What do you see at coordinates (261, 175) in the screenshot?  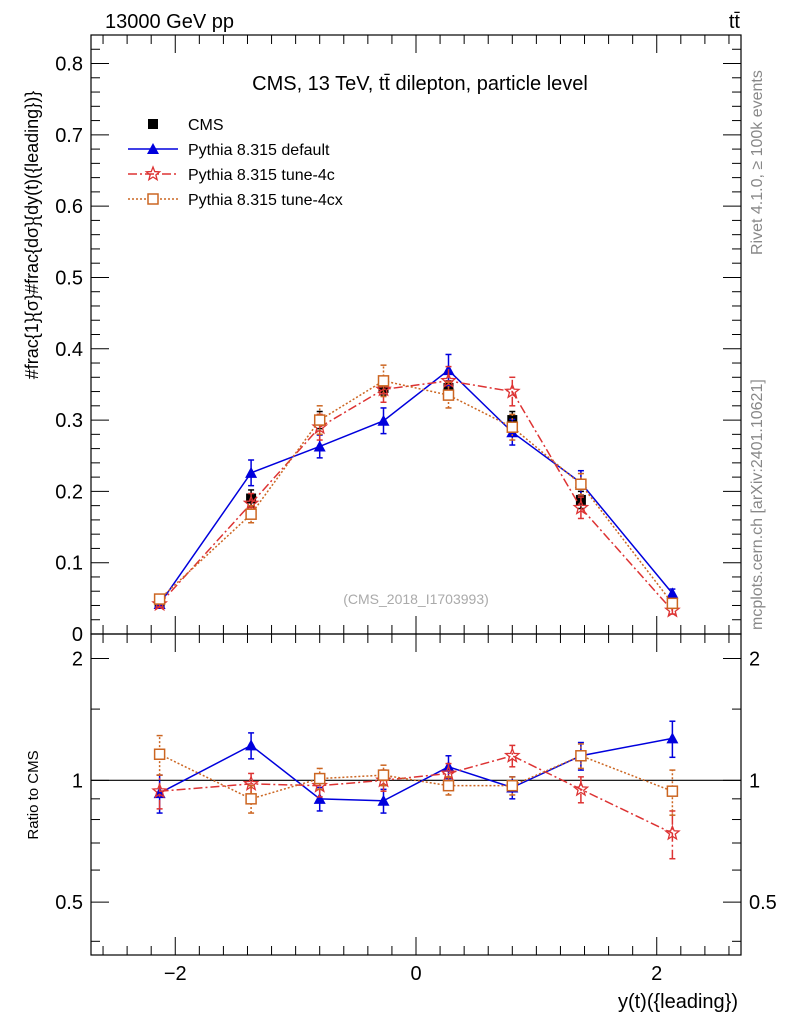 I see `legend-label-tune-4c: Pythia 8.315 tune-4c` at bounding box center [261, 175].